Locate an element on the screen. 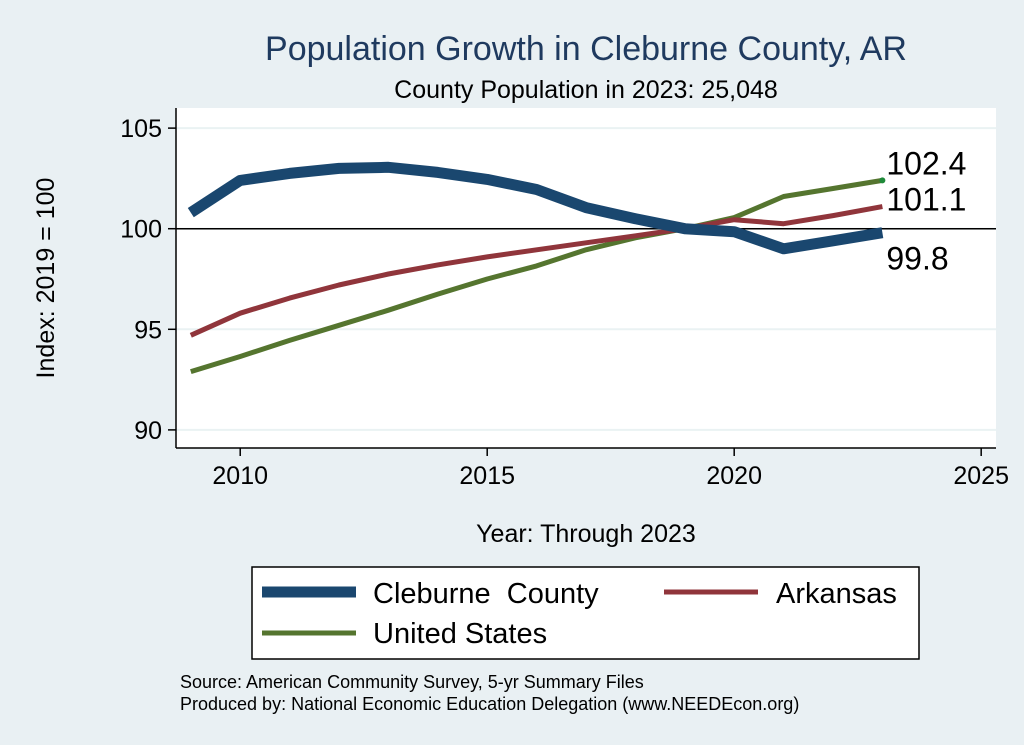 The height and width of the screenshot is (745, 1024). series-line-arkansas is located at coordinates (536, 271).